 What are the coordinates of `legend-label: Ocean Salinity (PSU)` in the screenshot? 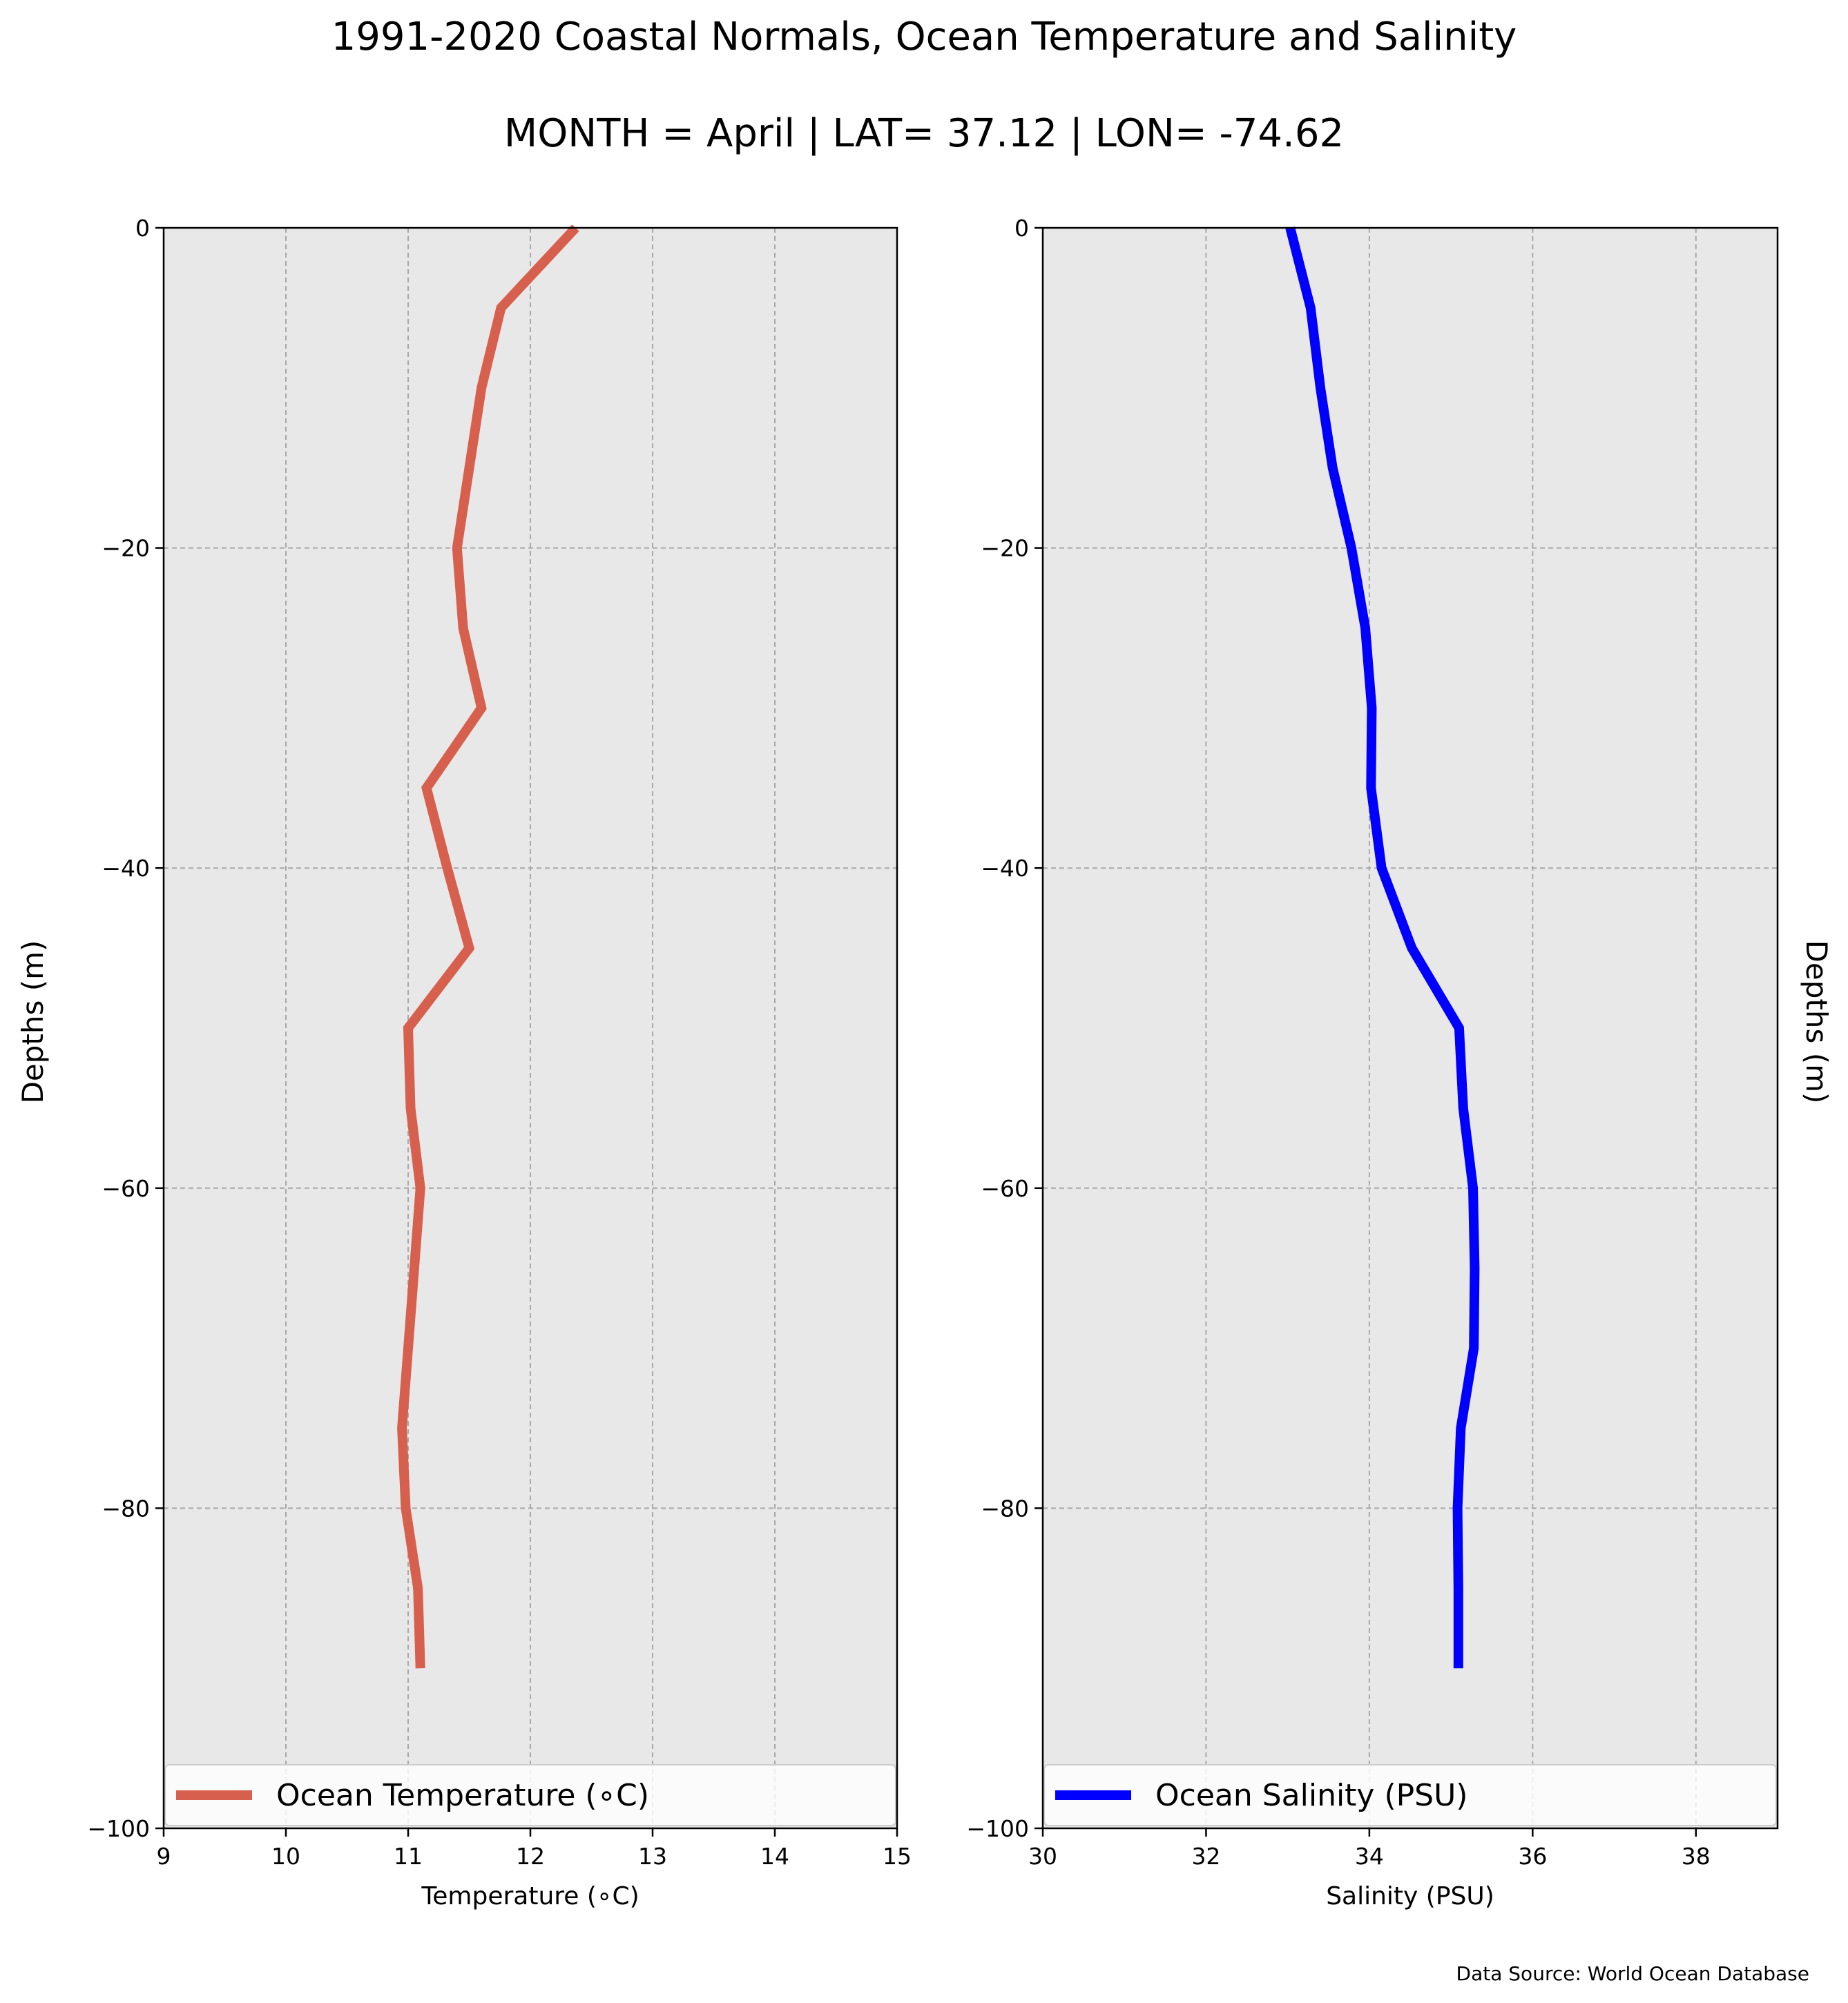 It's located at (1311, 1796).